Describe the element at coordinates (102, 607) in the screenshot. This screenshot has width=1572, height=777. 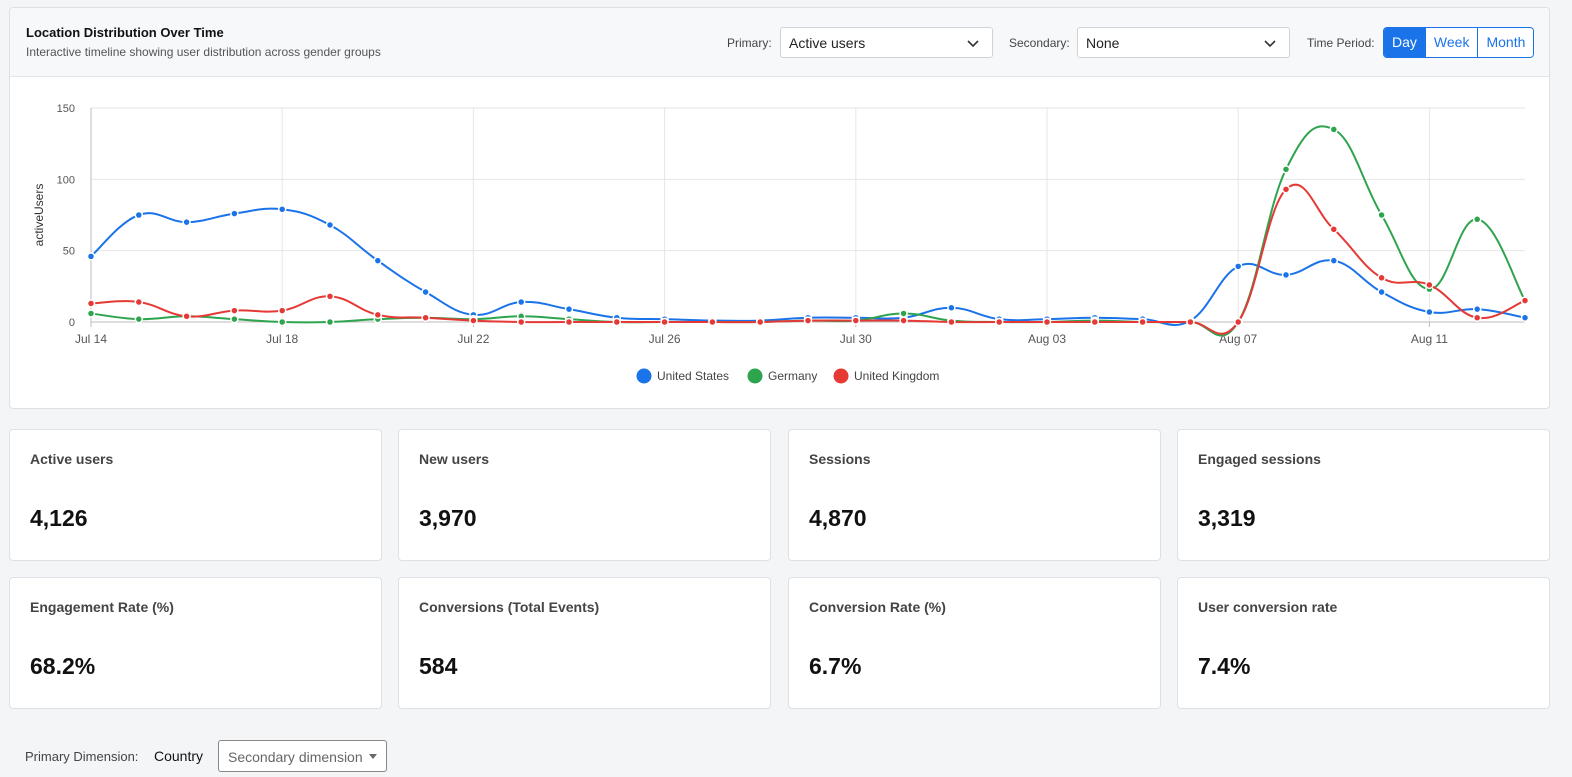
I see `metric-label: Engagement Rate (%)` at that location.